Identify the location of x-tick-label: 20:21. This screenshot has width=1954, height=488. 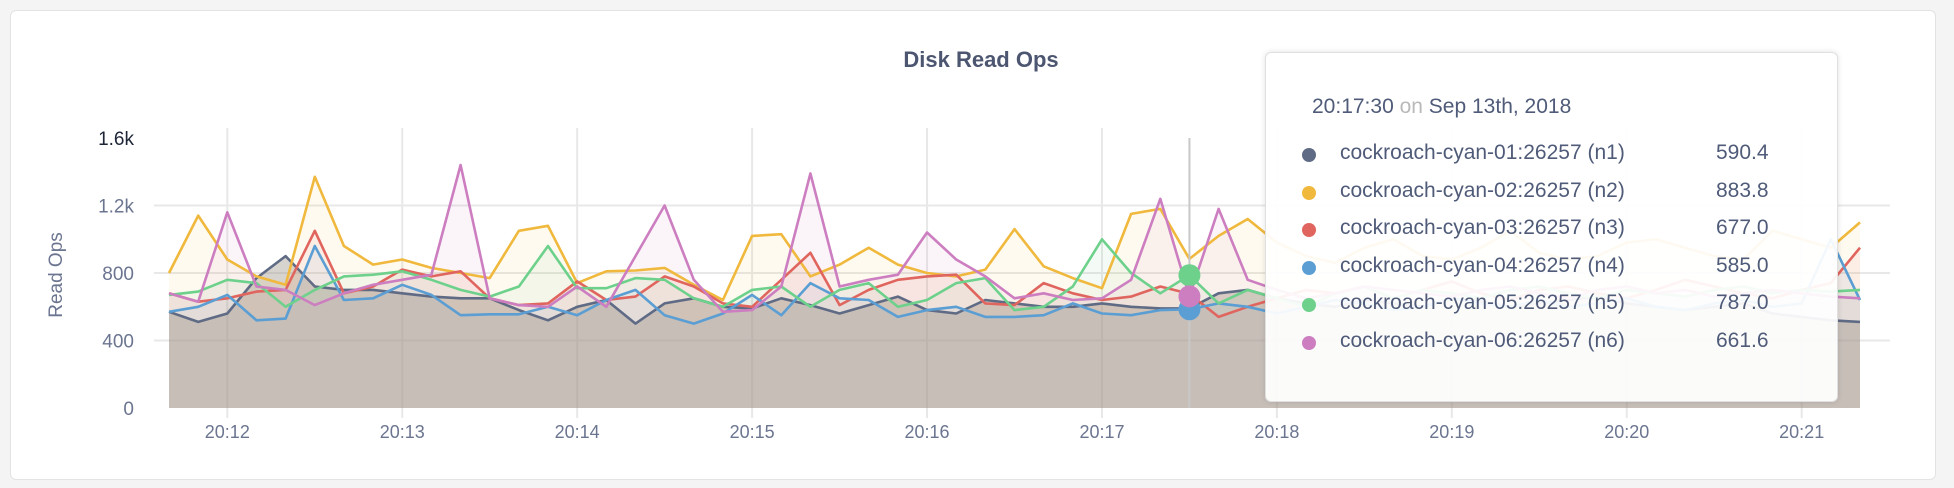
(1801, 432).